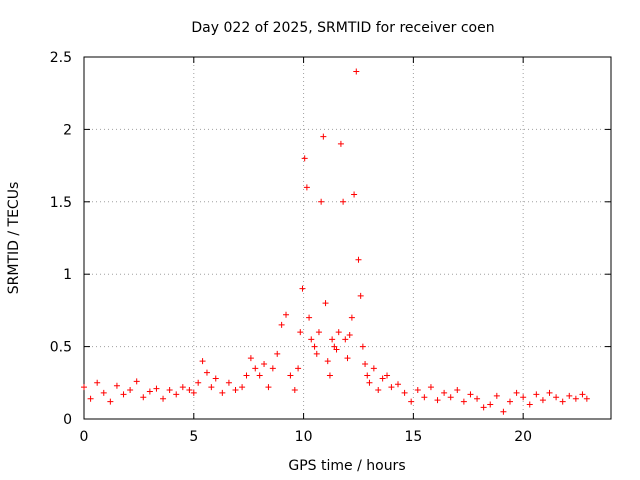 Image resolution: width=640 pixels, height=480 pixels. What do you see at coordinates (193, 437) in the screenshot?
I see `x-tick-label: 5` at bounding box center [193, 437].